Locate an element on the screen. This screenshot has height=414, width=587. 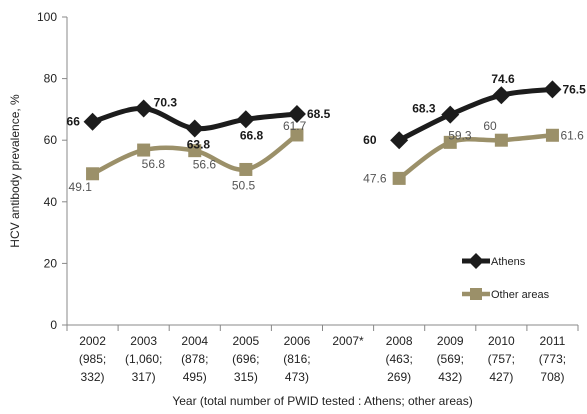
series-other-areas-point-2008 is located at coordinates (399, 178).